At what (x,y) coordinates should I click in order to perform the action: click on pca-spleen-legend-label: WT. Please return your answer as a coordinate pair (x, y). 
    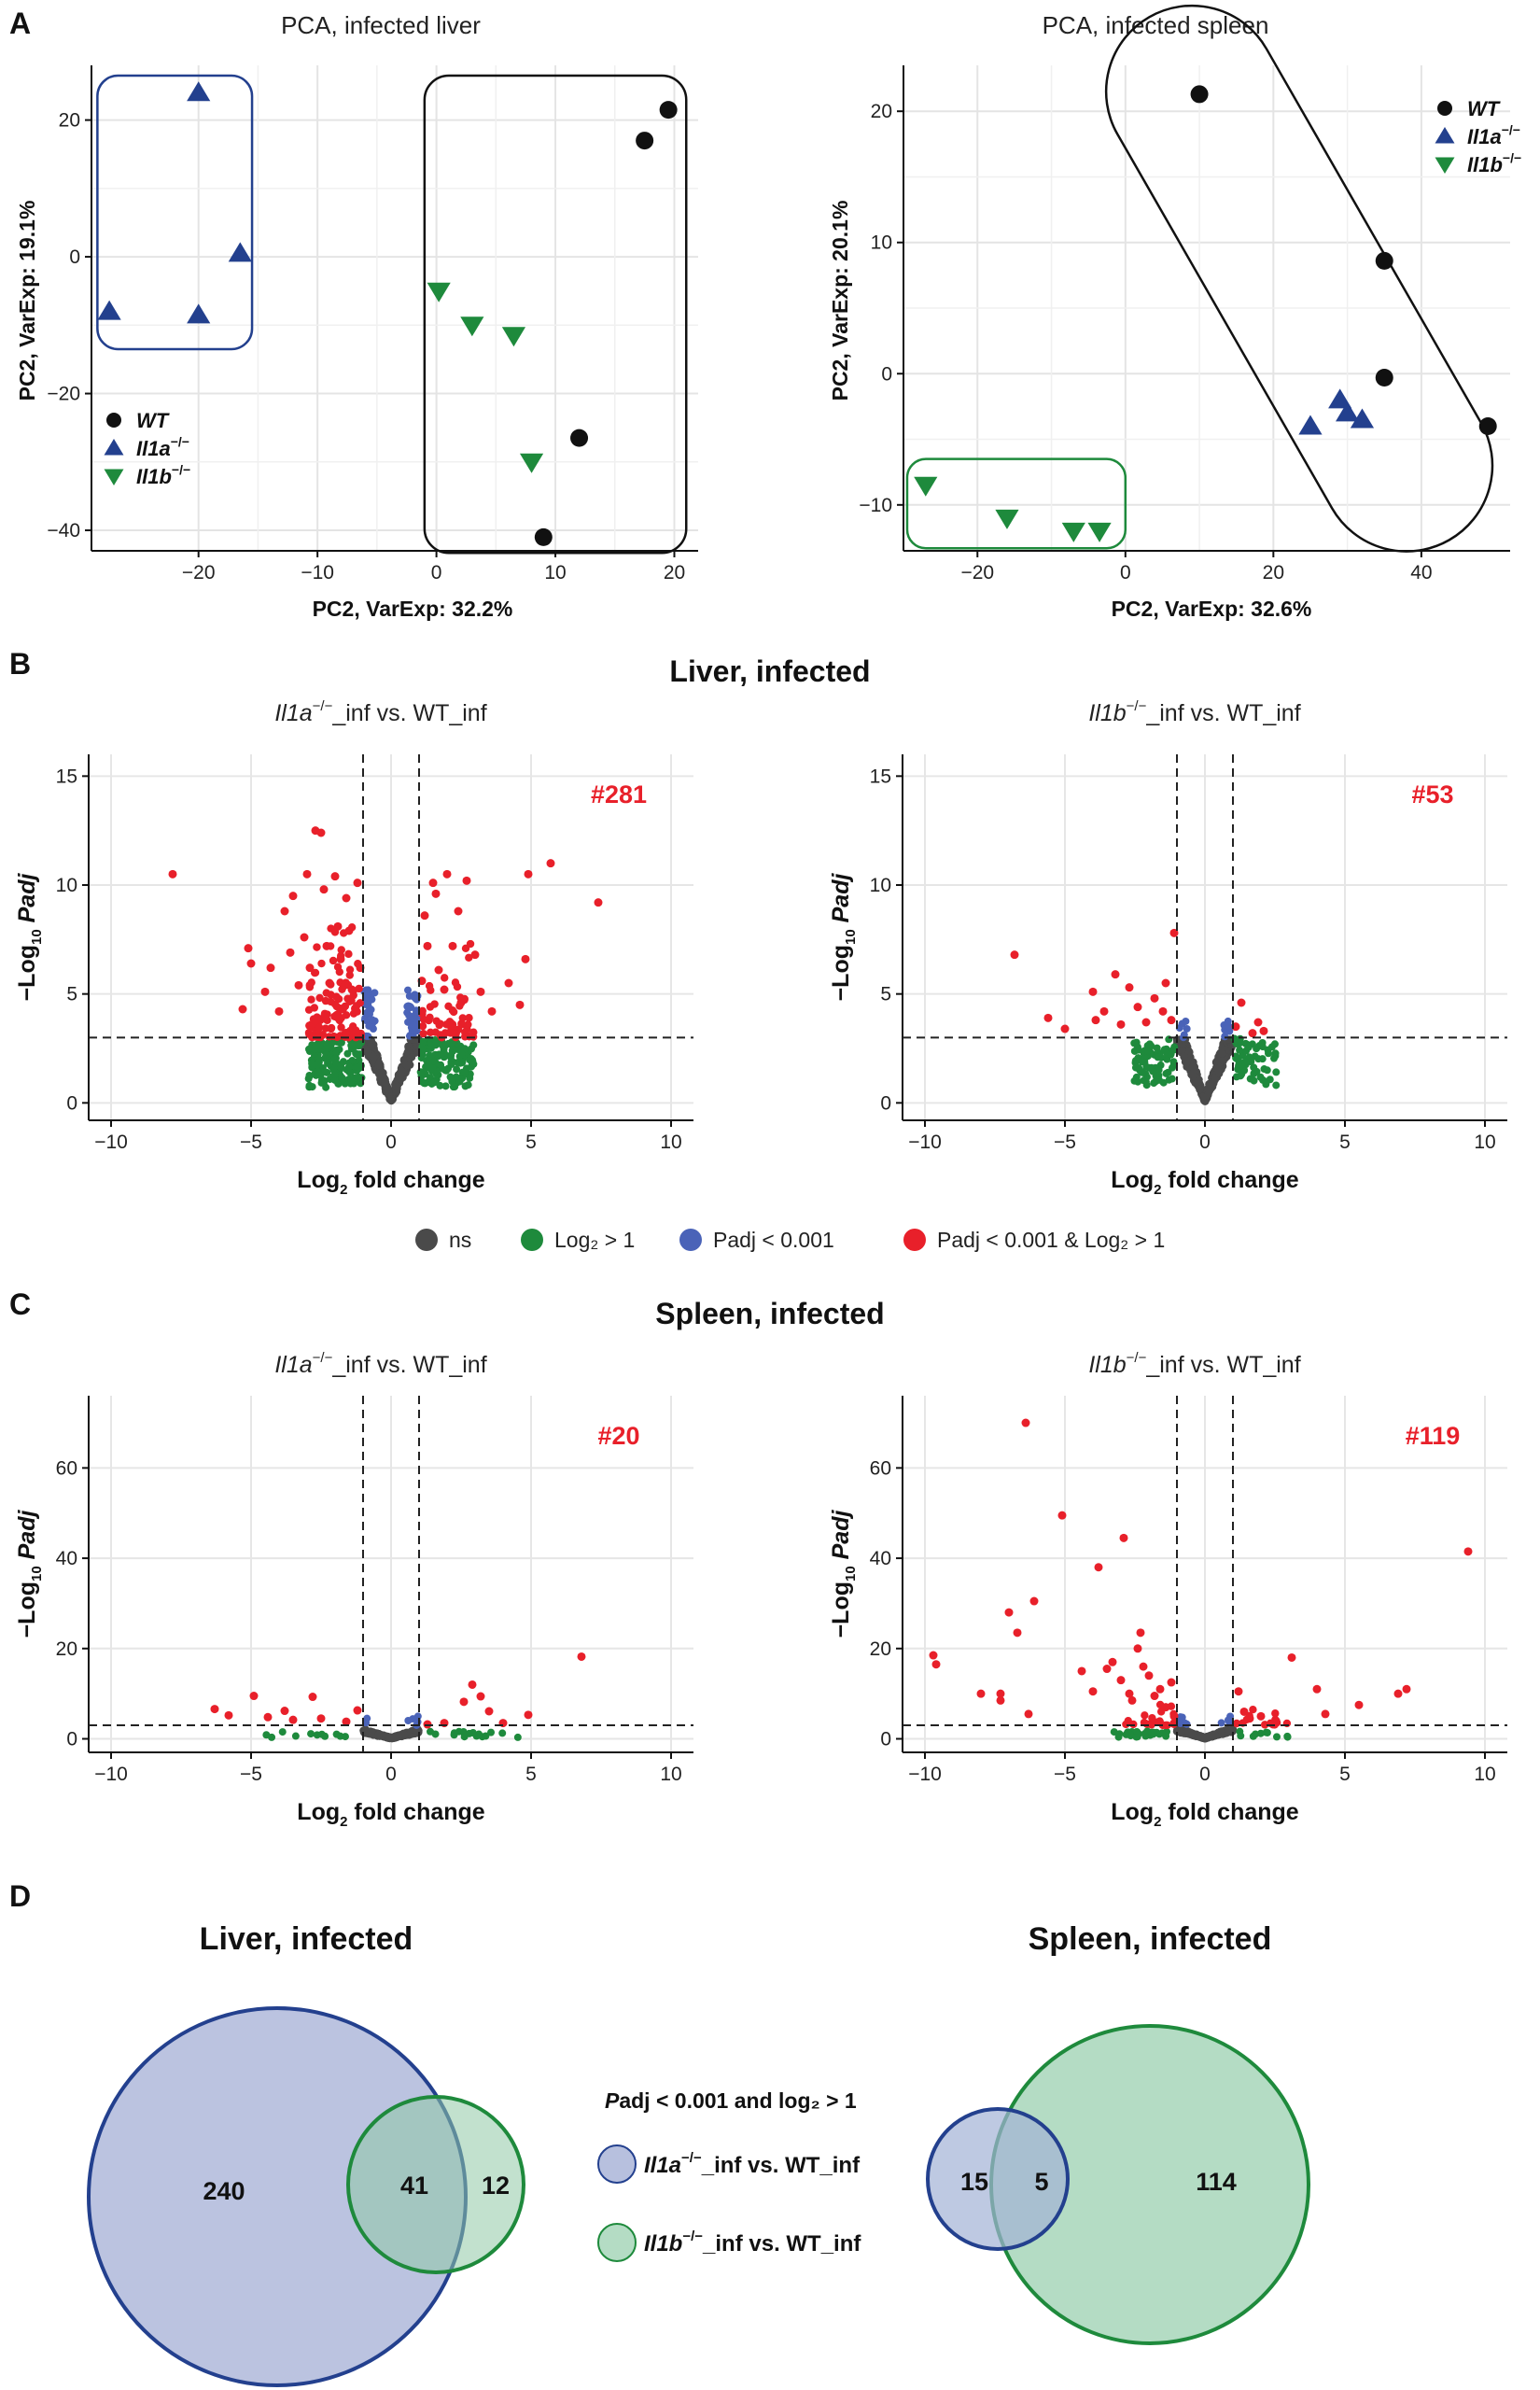
    Looking at the image, I should click on (1484, 108).